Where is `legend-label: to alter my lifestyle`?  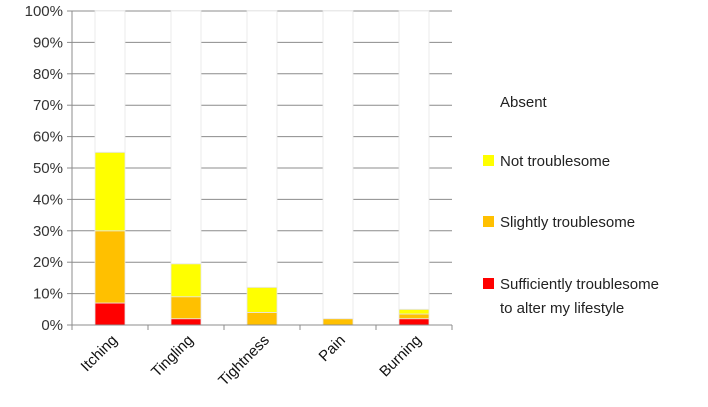 legend-label: to alter my lifestyle is located at coordinates (562, 308).